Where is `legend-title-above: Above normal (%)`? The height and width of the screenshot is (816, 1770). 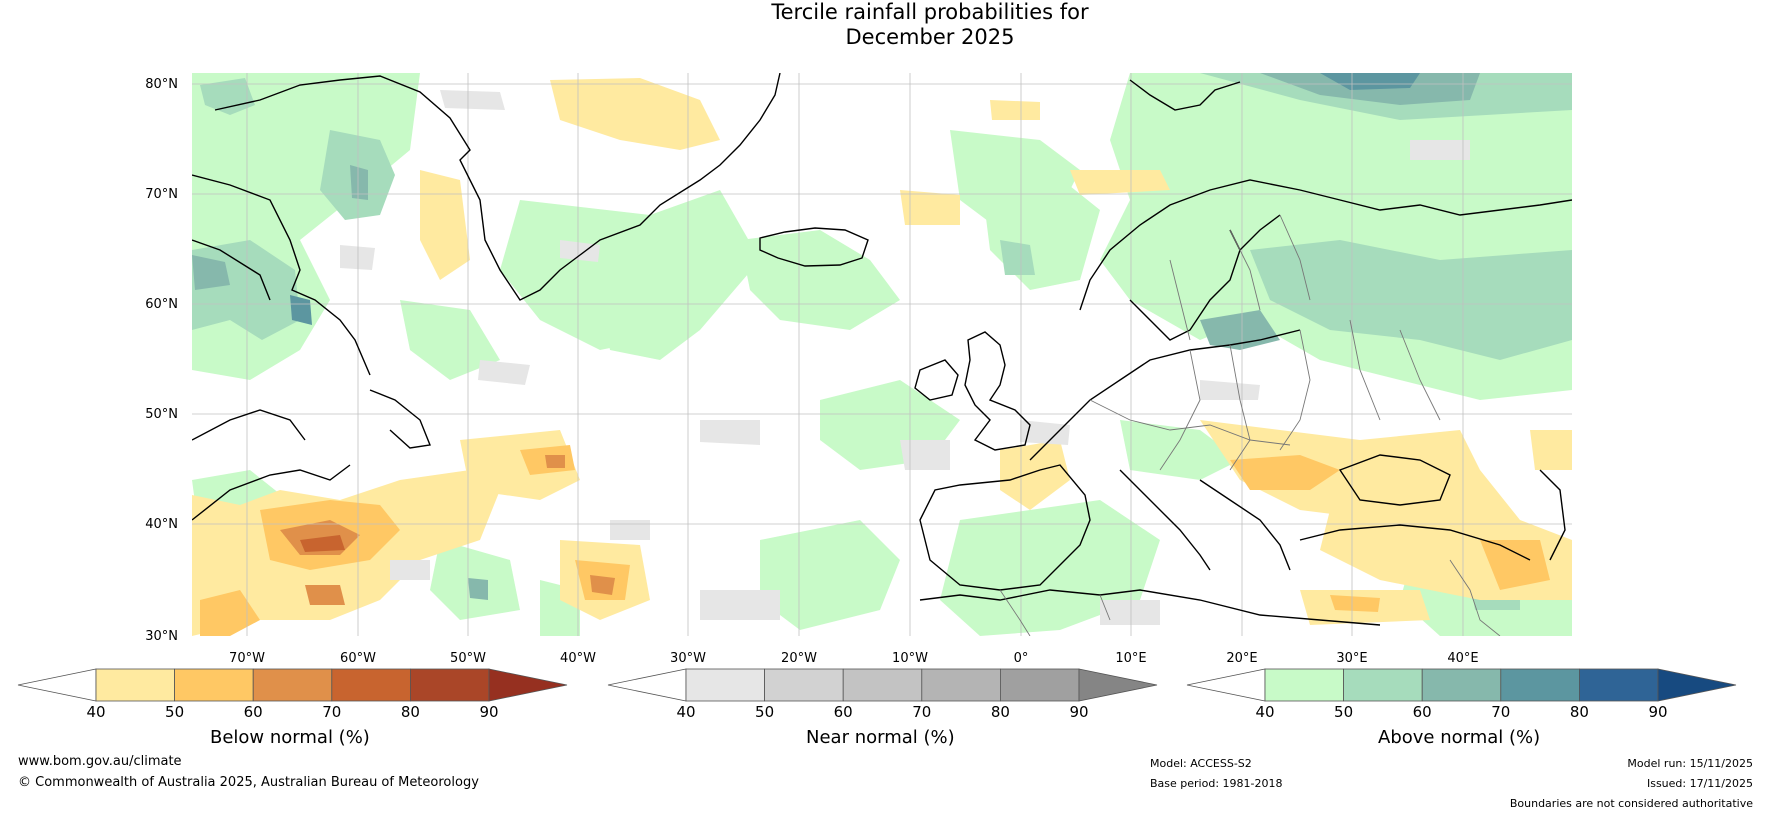 legend-title-above: Above normal (%) is located at coordinates (1459, 737).